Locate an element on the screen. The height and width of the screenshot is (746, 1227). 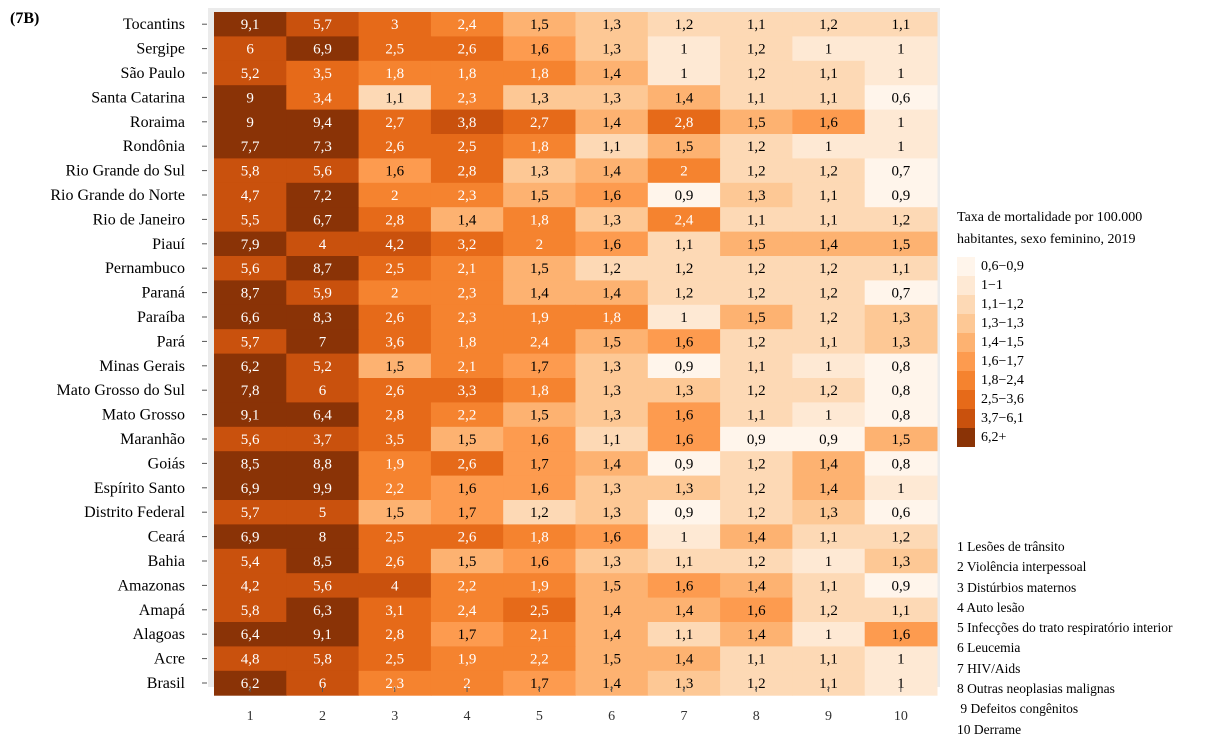
x-tick-label: 10 is located at coordinates (901, 716).